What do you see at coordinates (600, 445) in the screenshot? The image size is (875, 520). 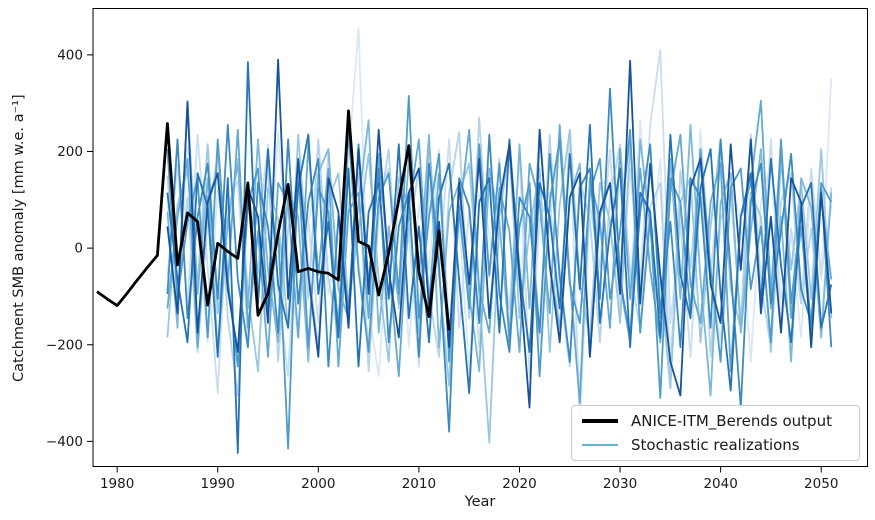 I see `legend-line-sample-blue` at bounding box center [600, 445].